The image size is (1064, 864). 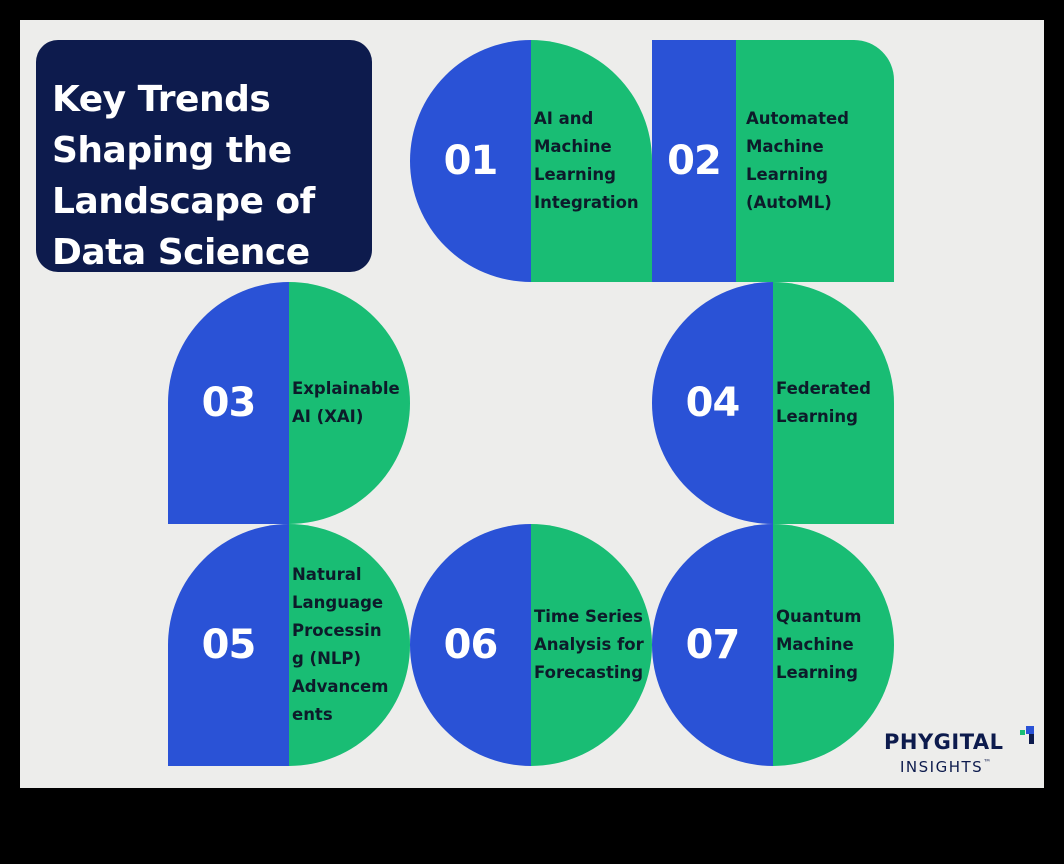 What do you see at coordinates (531, 161) in the screenshot?
I see `trend-tile-01: 01 AI and Machine Learning Integration` at bounding box center [531, 161].